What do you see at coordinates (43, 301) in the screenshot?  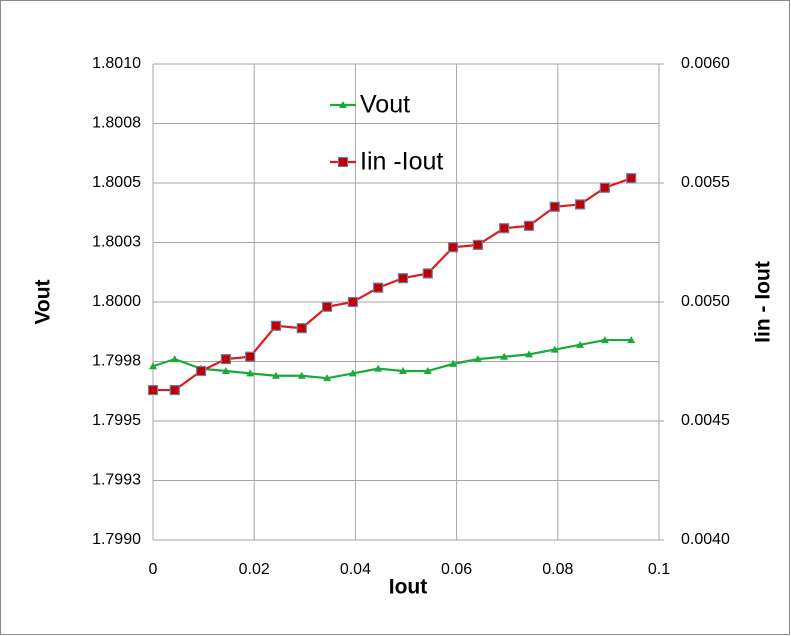 I see `y-axis-title: Vout` at bounding box center [43, 301].